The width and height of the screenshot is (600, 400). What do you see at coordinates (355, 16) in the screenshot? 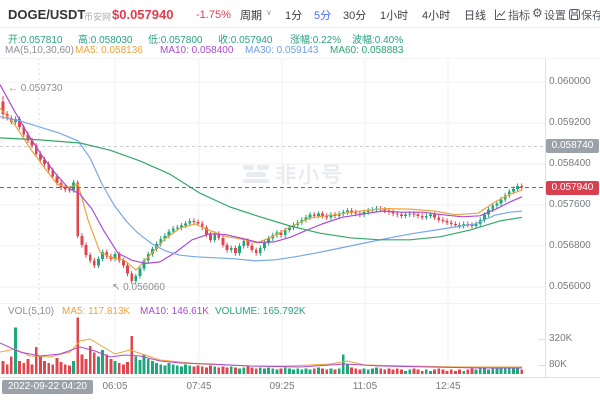
I see `period-30min: 30分` at bounding box center [355, 16].